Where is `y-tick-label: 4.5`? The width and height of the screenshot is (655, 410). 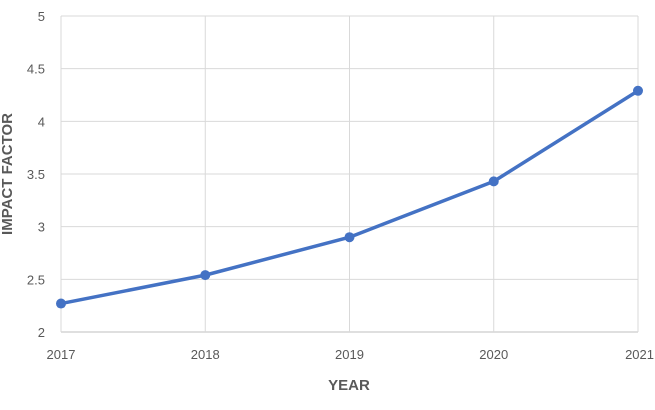
y-tick-label: 4.5 is located at coordinates (36, 69).